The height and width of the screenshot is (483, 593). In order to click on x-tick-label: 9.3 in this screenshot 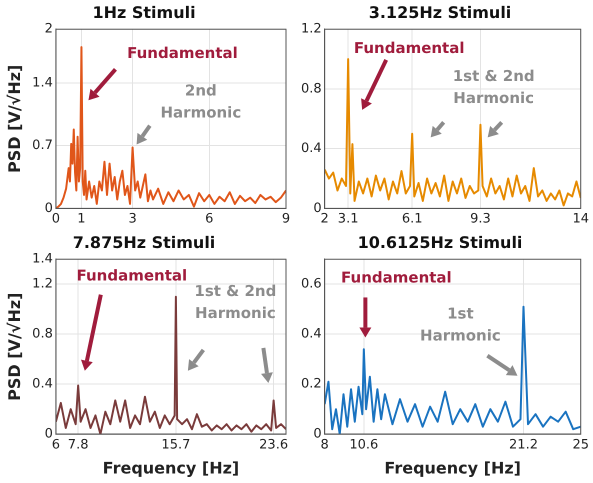, I will do `click(480, 219)`.